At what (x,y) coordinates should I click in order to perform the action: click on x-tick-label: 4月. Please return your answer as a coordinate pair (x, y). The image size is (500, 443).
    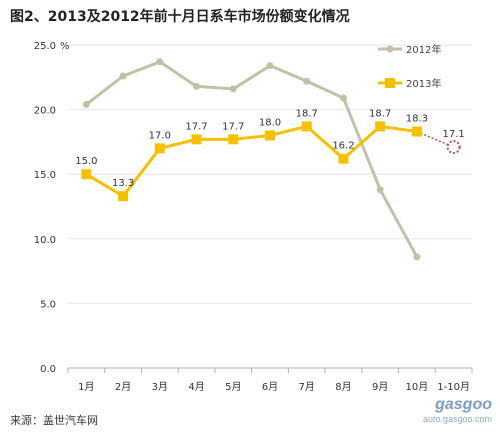
    Looking at the image, I should click on (196, 387).